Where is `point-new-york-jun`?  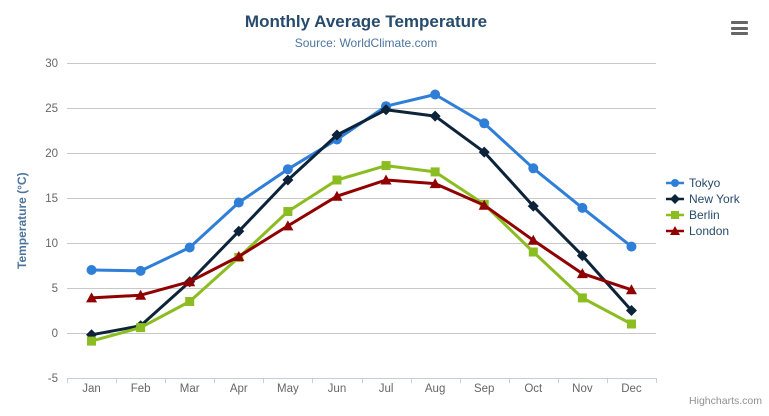 point-new-york-jun is located at coordinates (337, 135).